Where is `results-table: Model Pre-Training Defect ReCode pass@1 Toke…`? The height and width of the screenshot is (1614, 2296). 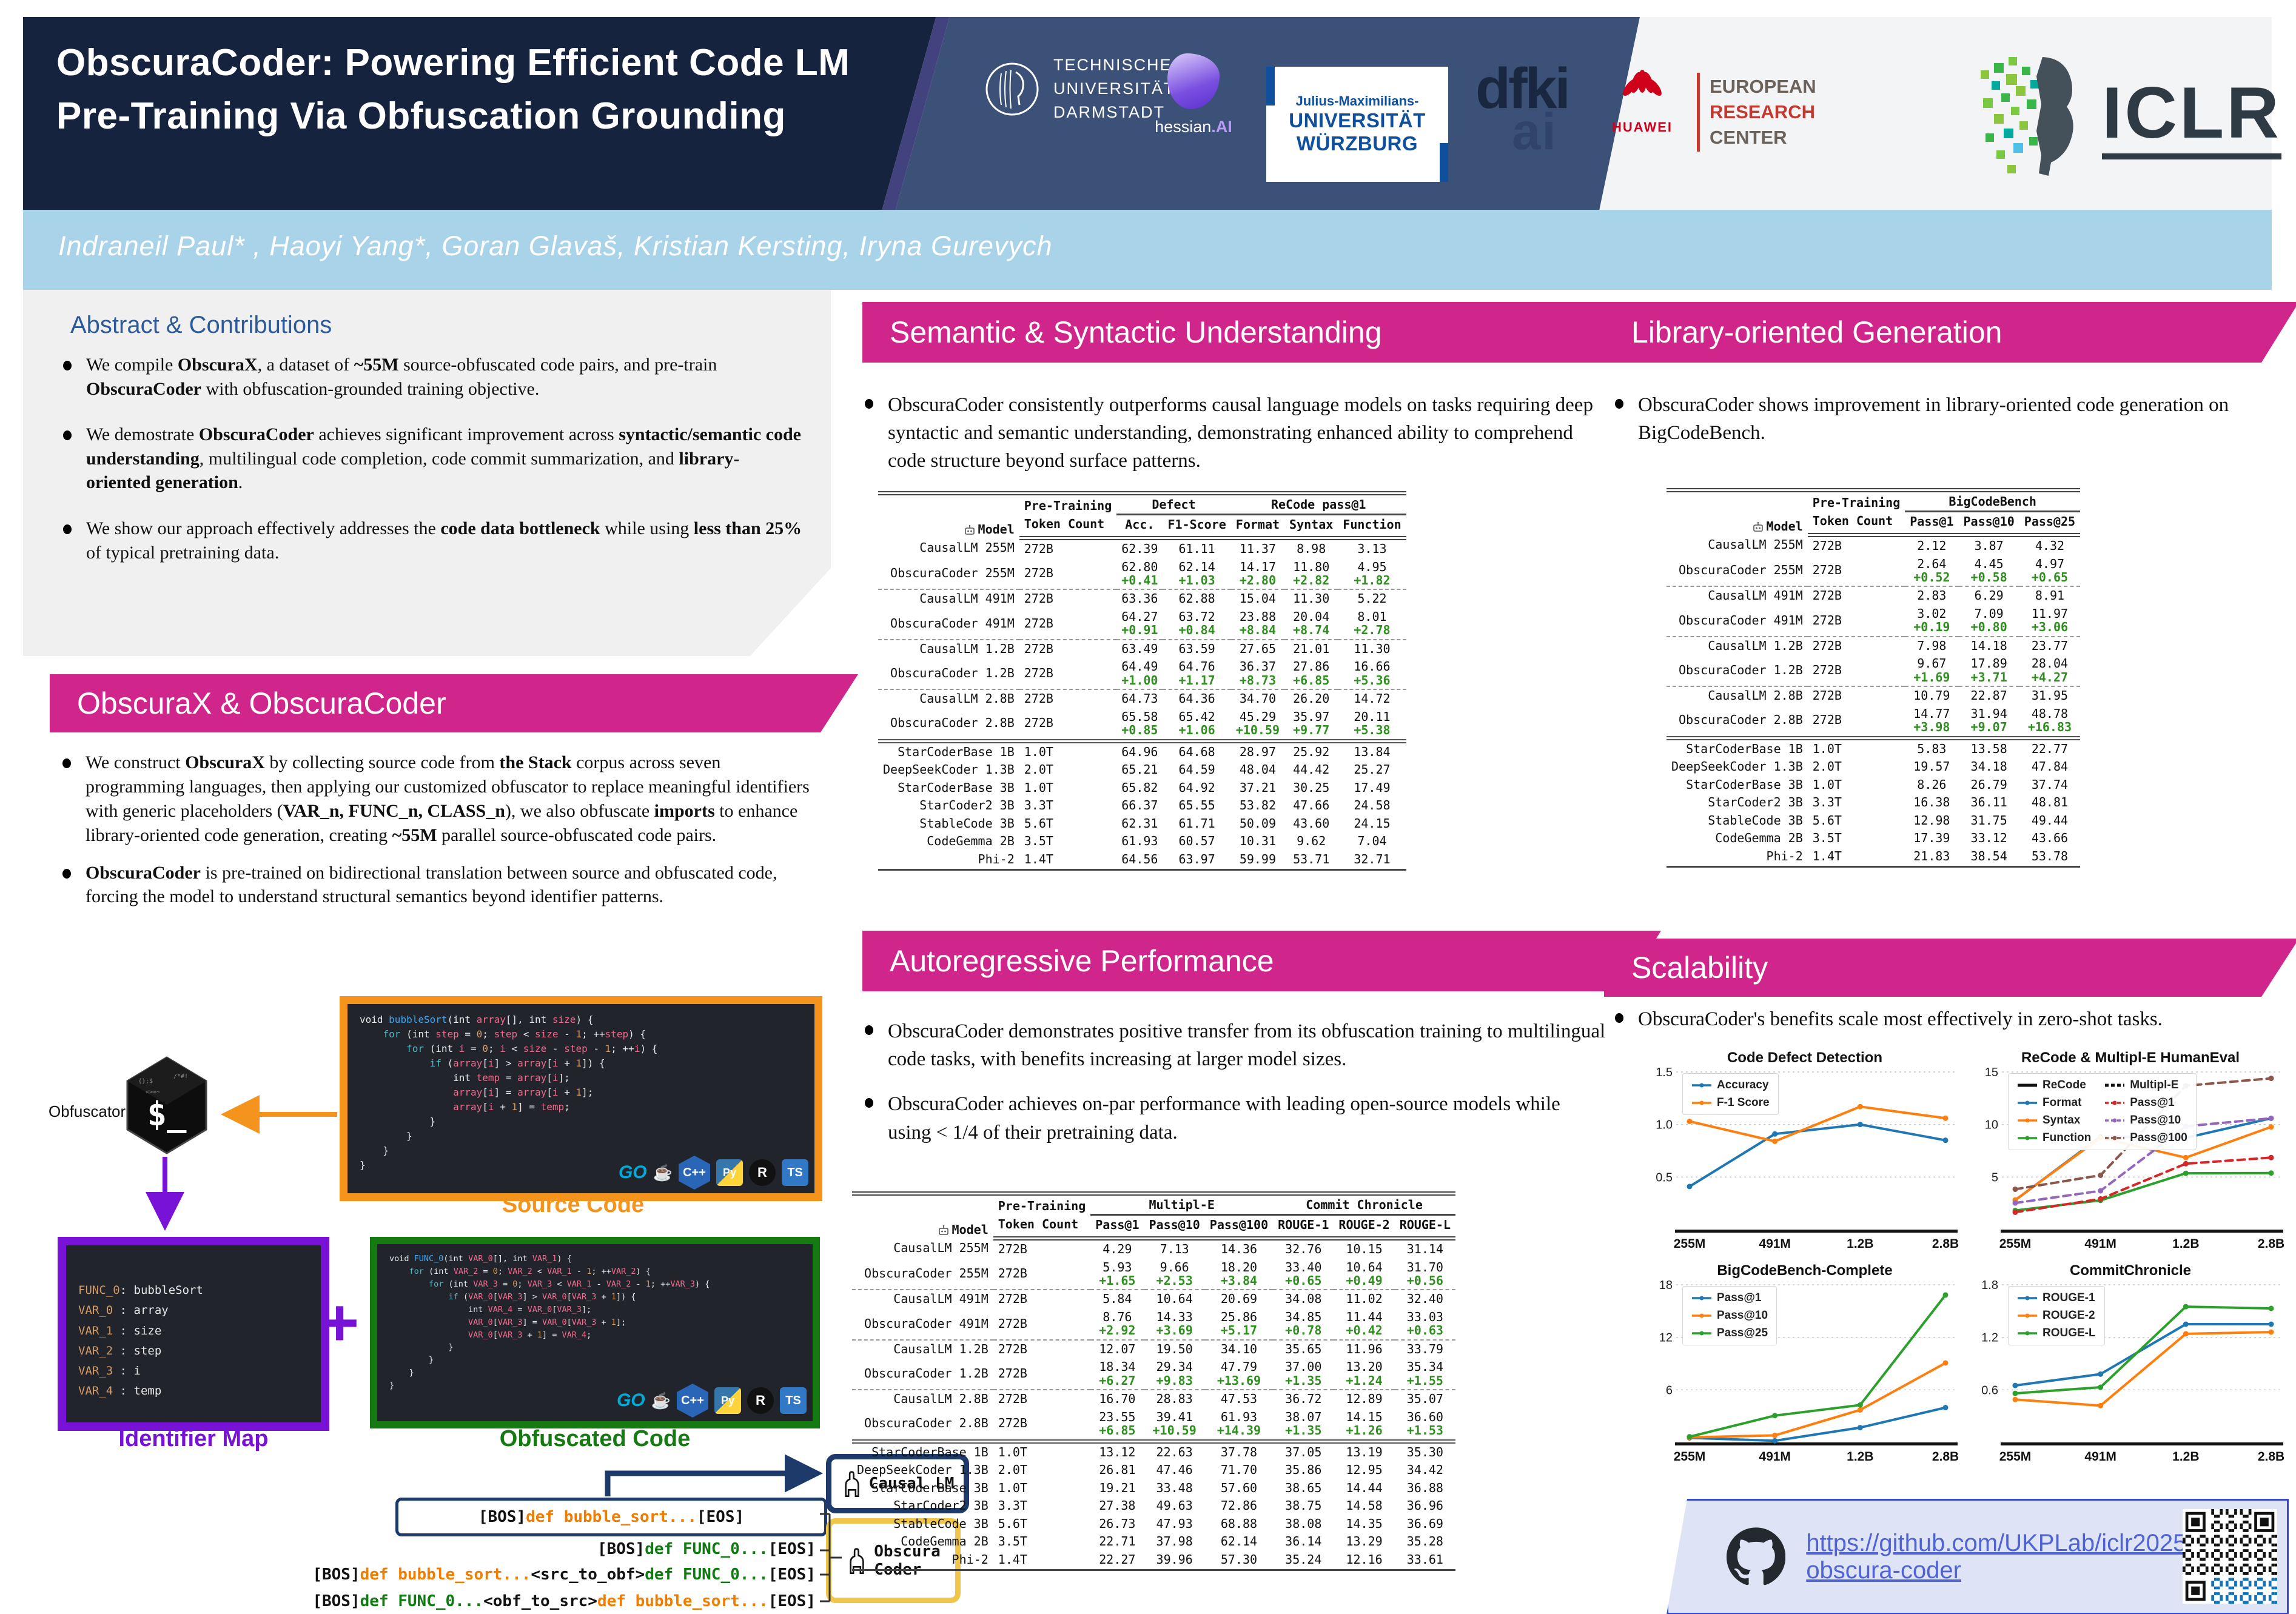
results-table: Model Pre-Training Defect ReCode pass@1 Toke… is located at coordinates (1142, 681).